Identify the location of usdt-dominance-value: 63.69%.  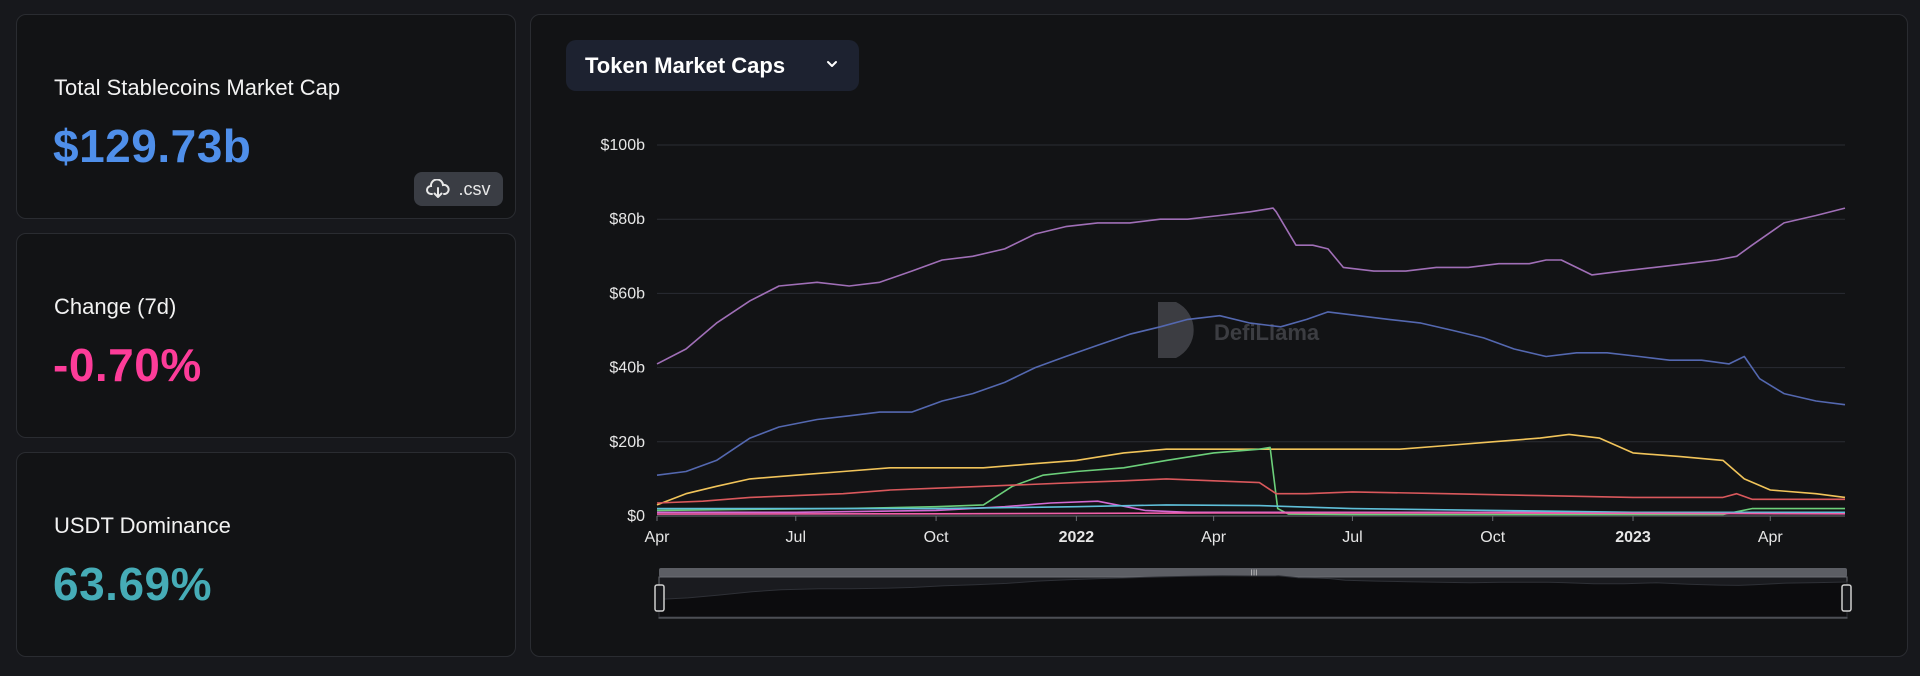
(133, 584).